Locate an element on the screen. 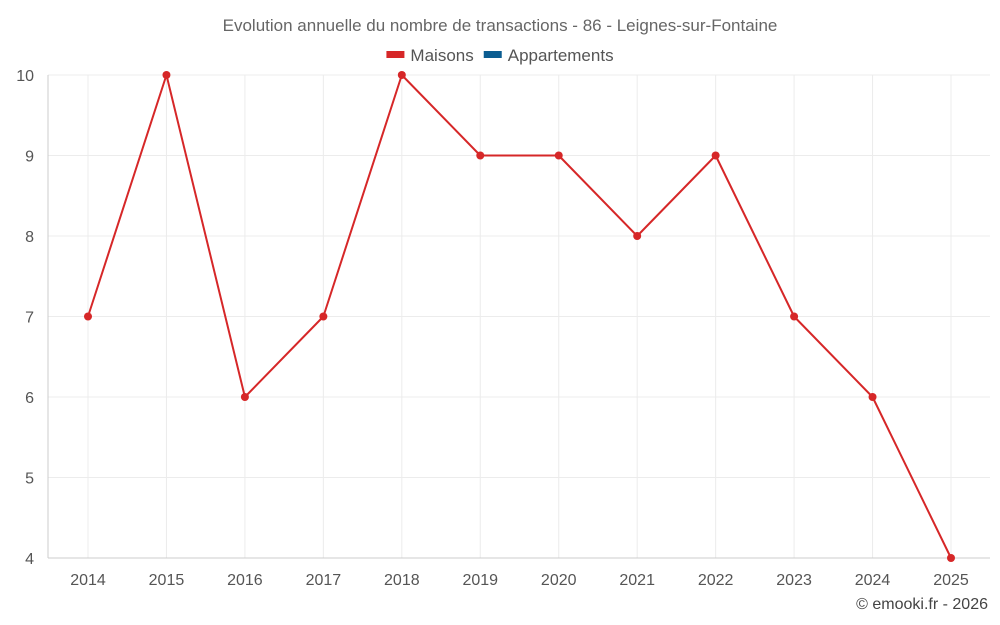 The image size is (1000, 625). x-tick-label: 2017 is located at coordinates (324, 580).